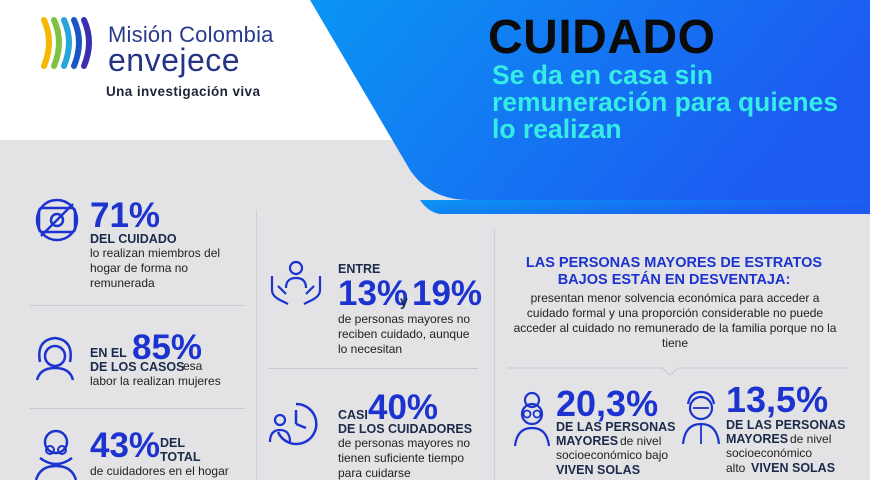  Describe the element at coordinates (125, 215) in the screenshot. I see `stat-71-value: 71%` at that location.